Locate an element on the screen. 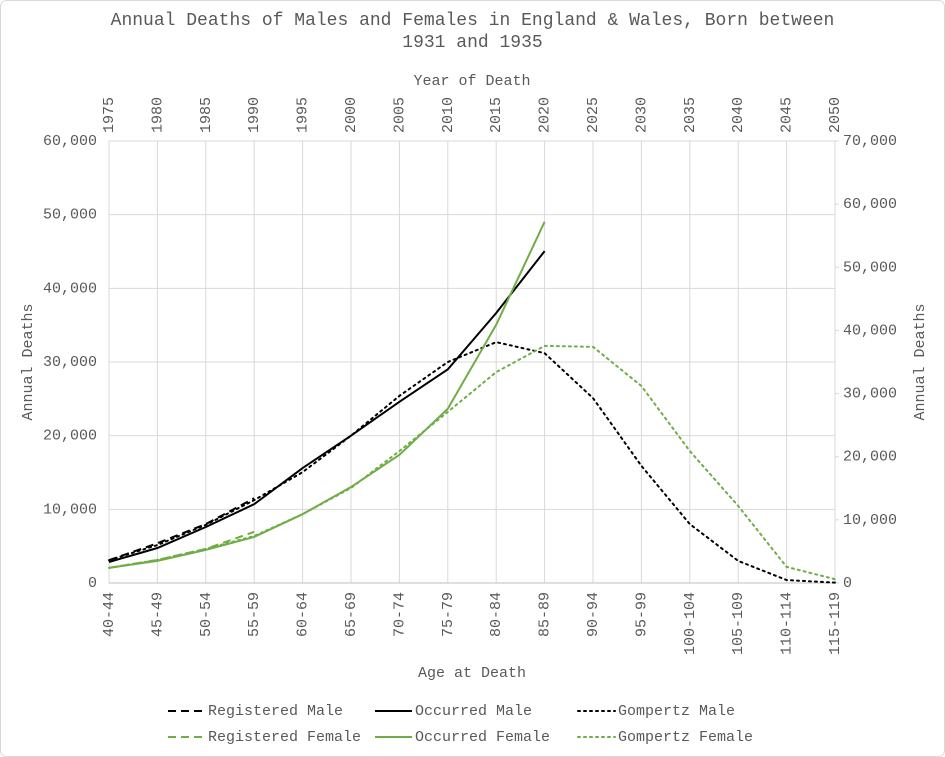 The width and height of the screenshot is (945, 757). x-tick-label: 75-79 is located at coordinates (448, 614).